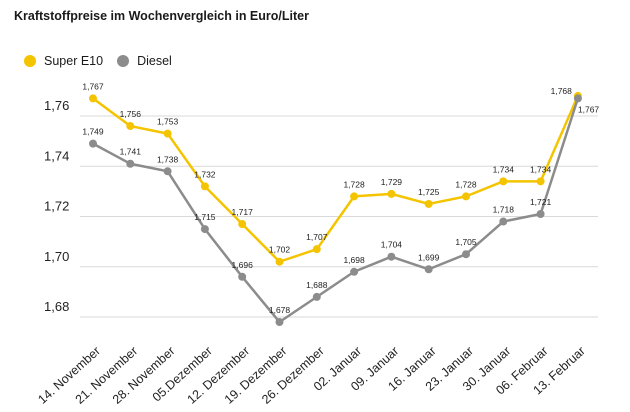 This screenshot has width=630, height=412. What do you see at coordinates (56, 306) in the screenshot?
I see `y-tick-label: 1,68` at bounding box center [56, 306].